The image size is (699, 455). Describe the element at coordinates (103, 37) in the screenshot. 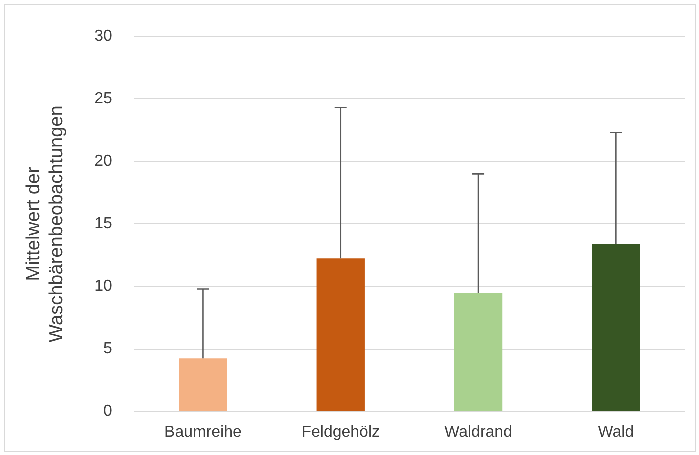

I see `y-tick-label: 30` at that location.